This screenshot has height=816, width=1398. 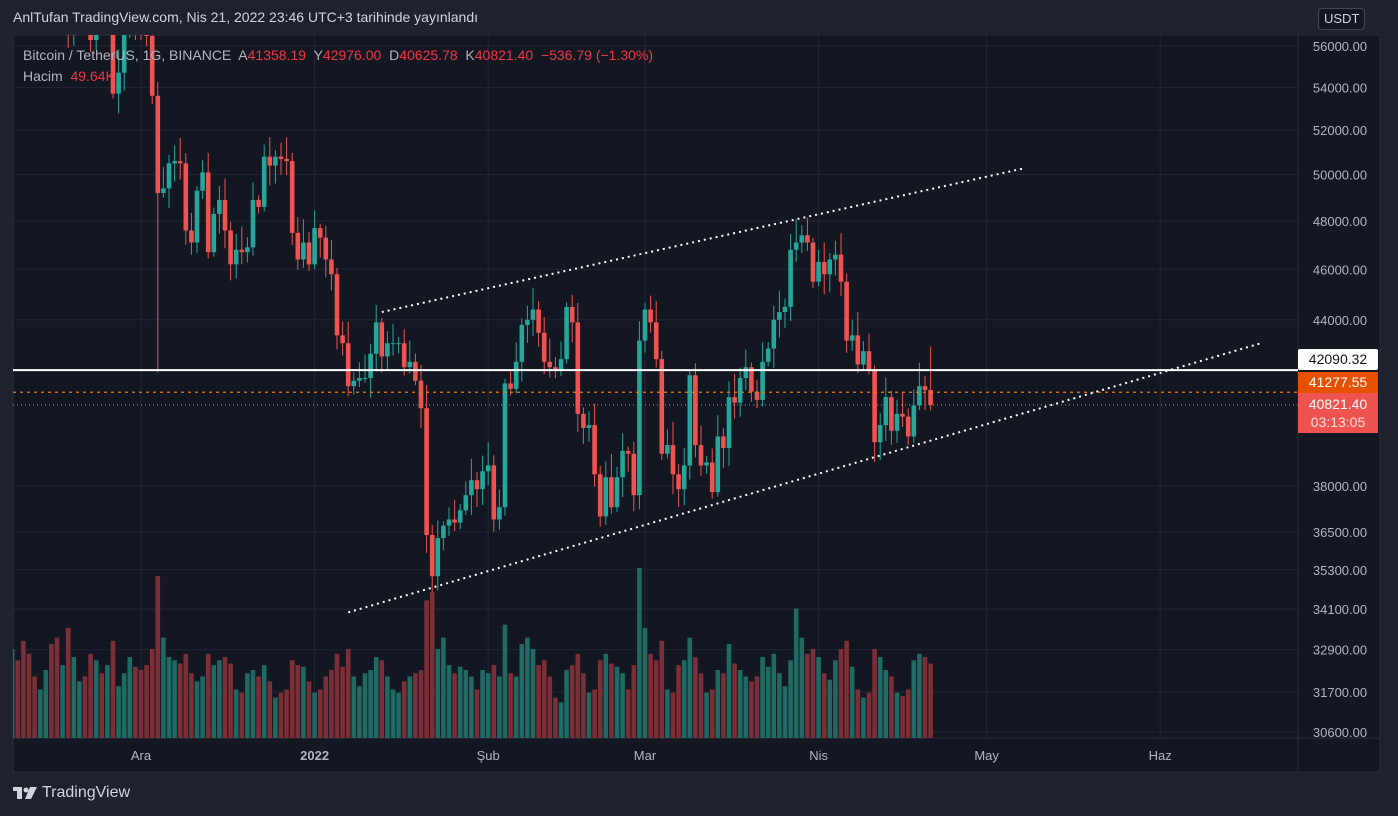 What do you see at coordinates (394, 55) in the screenshot?
I see `low-label: D` at bounding box center [394, 55].